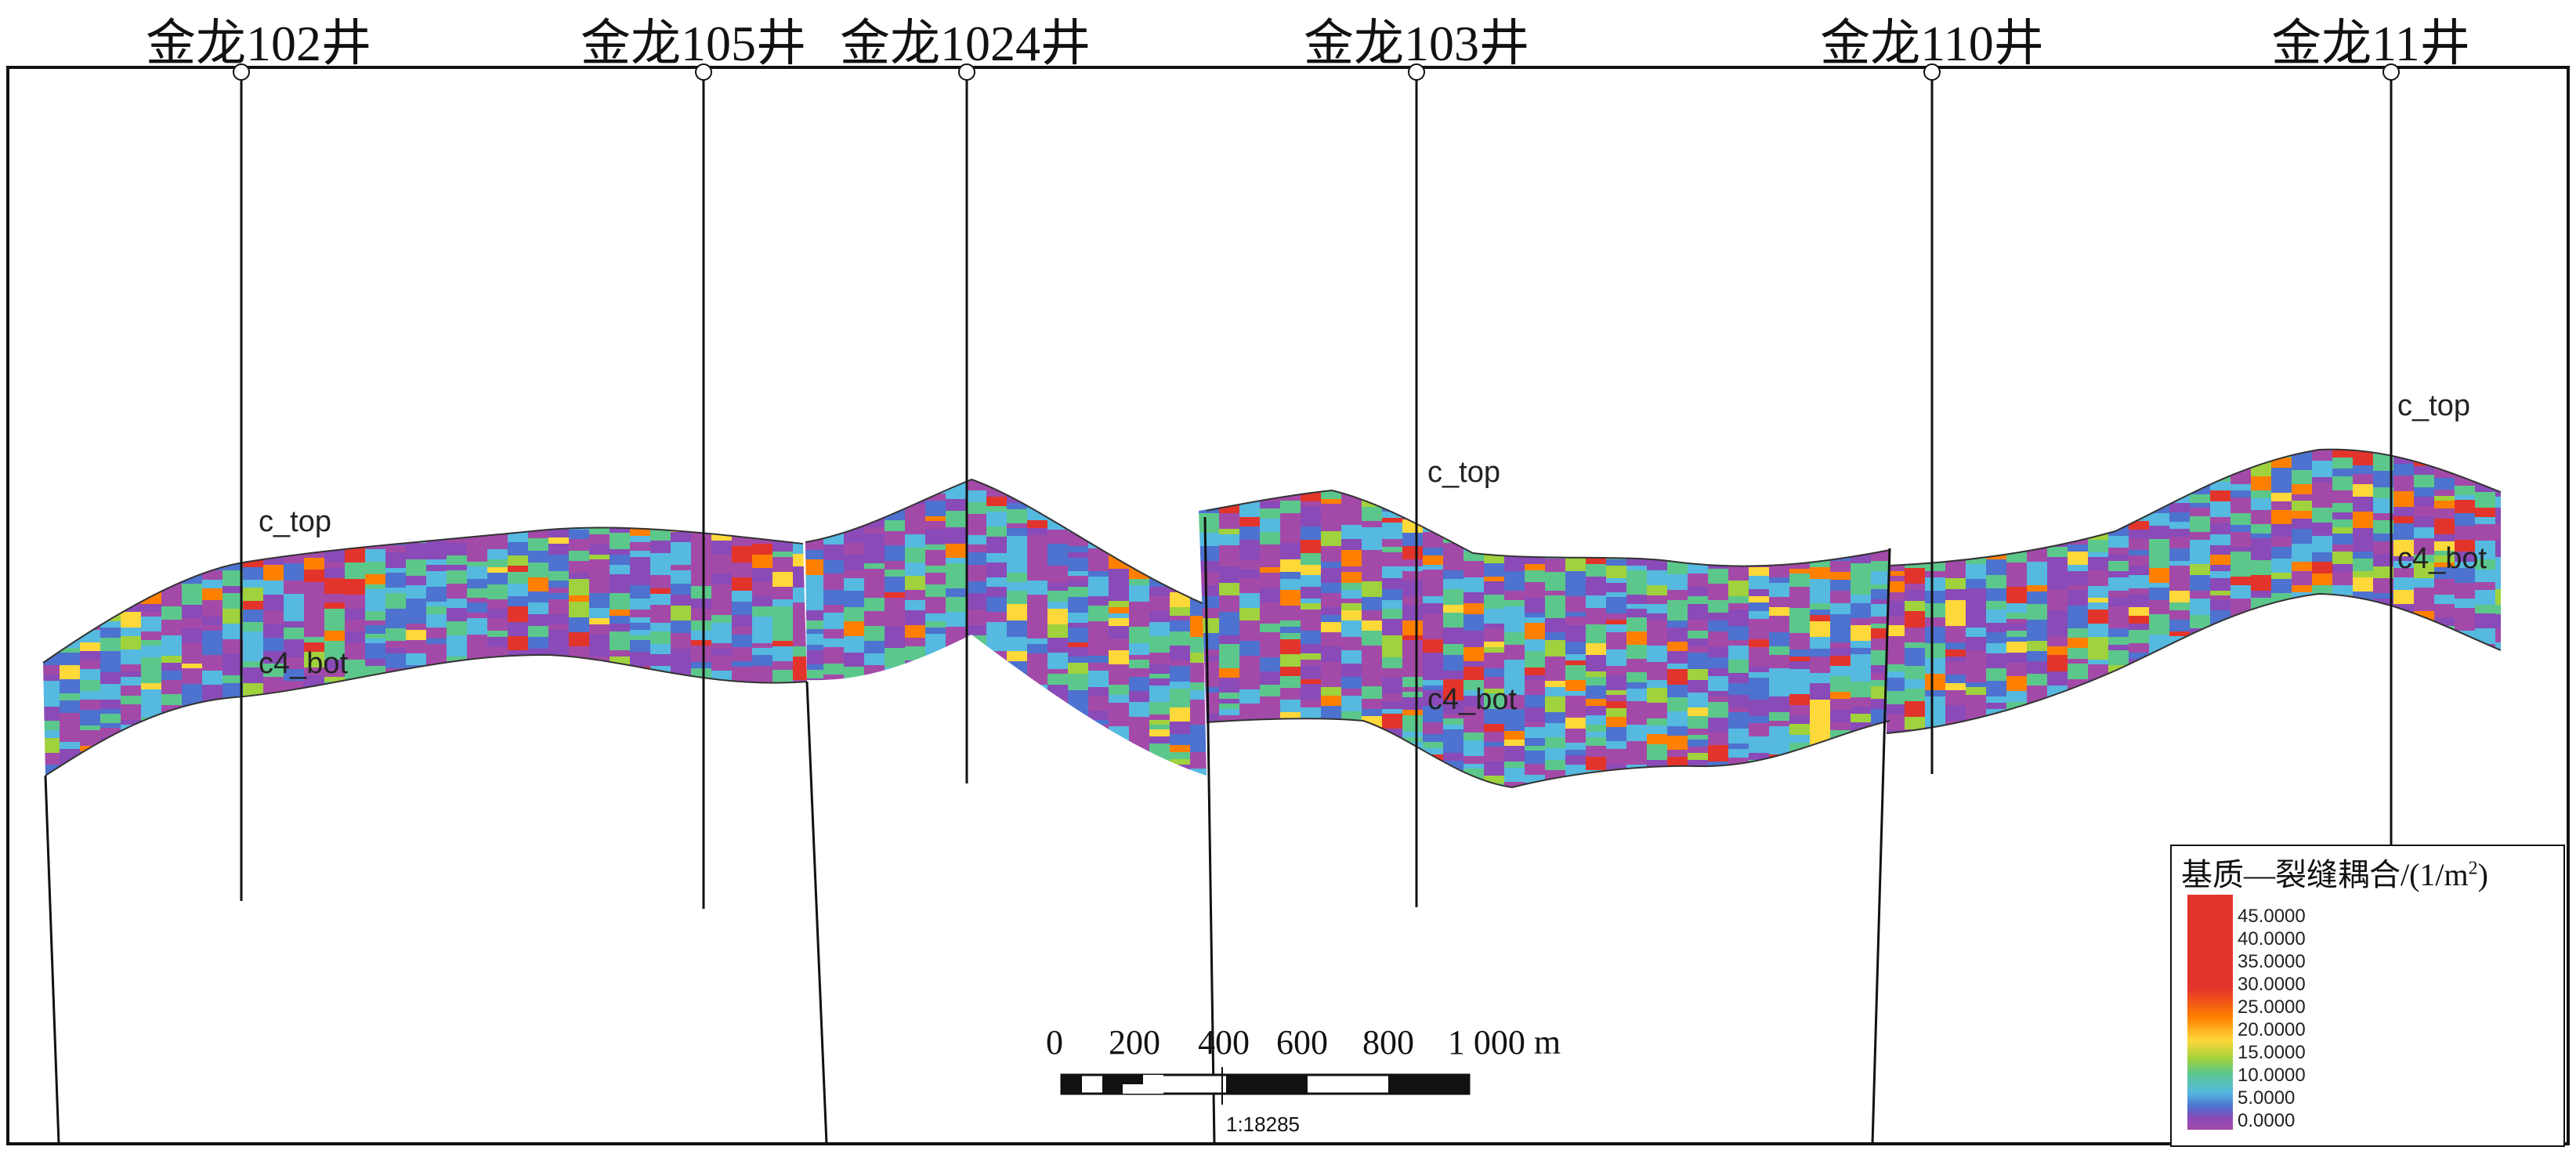 This screenshot has height=1154, width=2576. What do you see at coordinates (1134, 1042) in the screenshot?
I see `scale-label: 200` at bounding box center [1134, 1042].